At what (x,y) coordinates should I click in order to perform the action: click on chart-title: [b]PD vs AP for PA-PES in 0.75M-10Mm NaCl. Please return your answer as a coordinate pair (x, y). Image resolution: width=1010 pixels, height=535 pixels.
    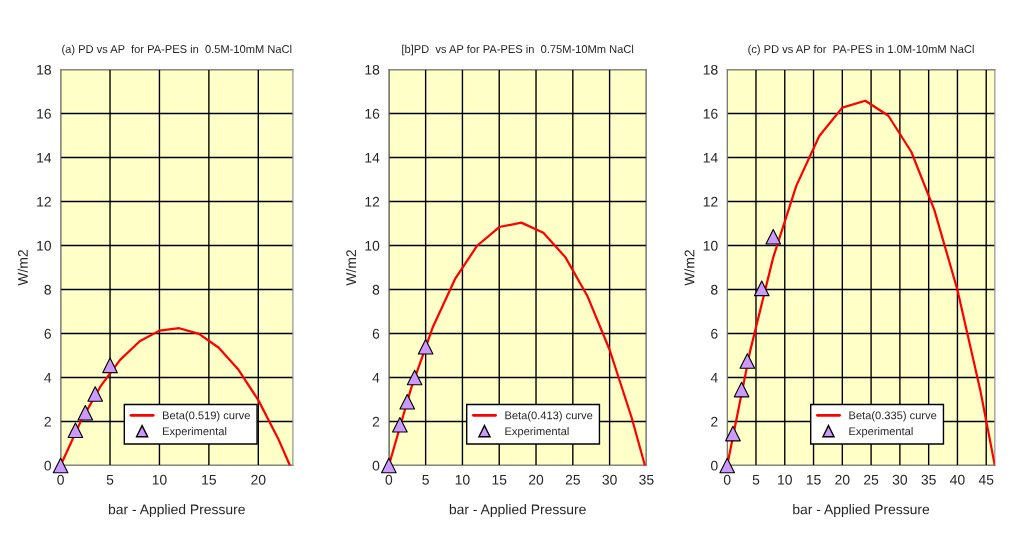
    Looking at the image, I should click on (518, 50).